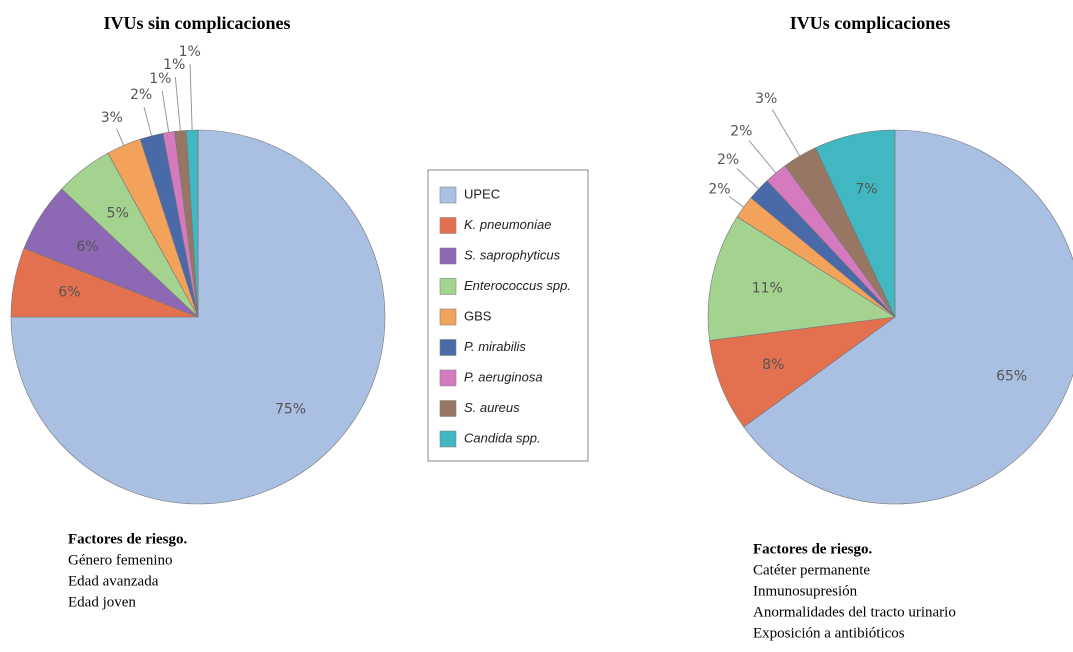 This screenshot has height=652, width=1073. Describe the element at coordinates (503, 376) in the screenshot. I see `legend-label: P. aeruginosa` at that location.